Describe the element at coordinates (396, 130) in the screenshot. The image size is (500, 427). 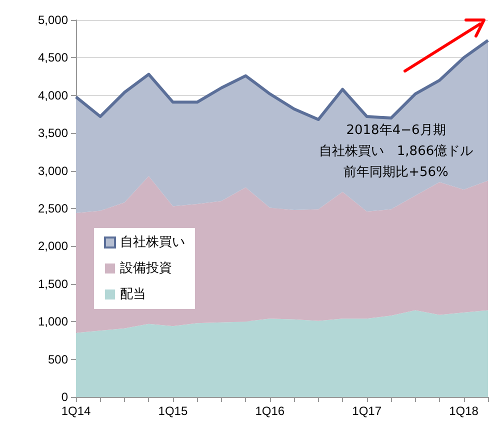
I see `annotation: 2018年4−6月期` at that location.